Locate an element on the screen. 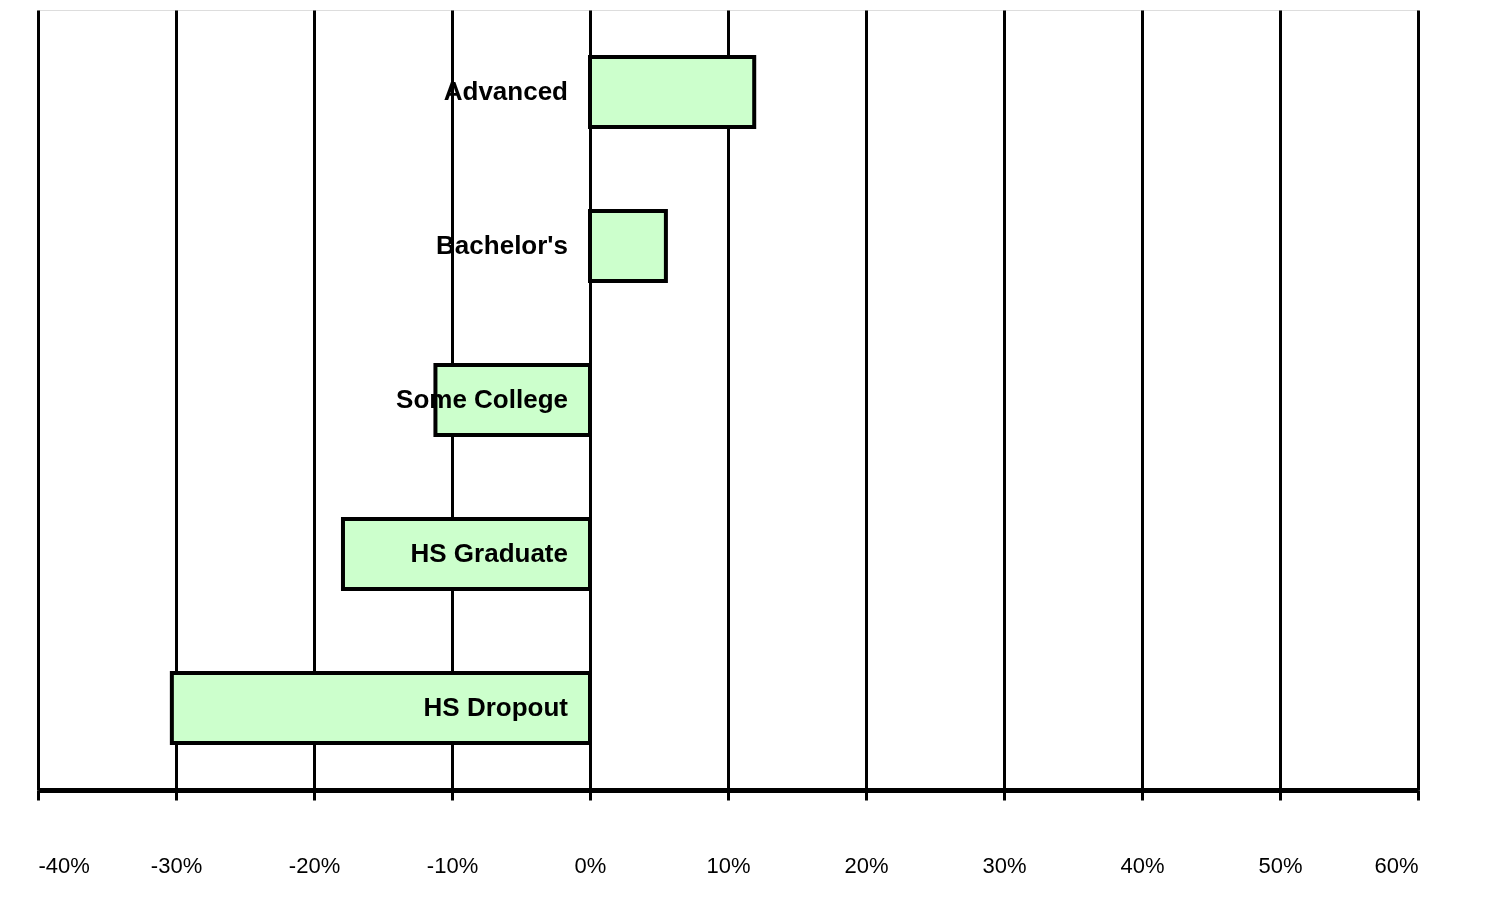 Image resolution: width=1499 pixels, height=913 pixels. x-tick-label: 20% is located at coordinates (866, 865).